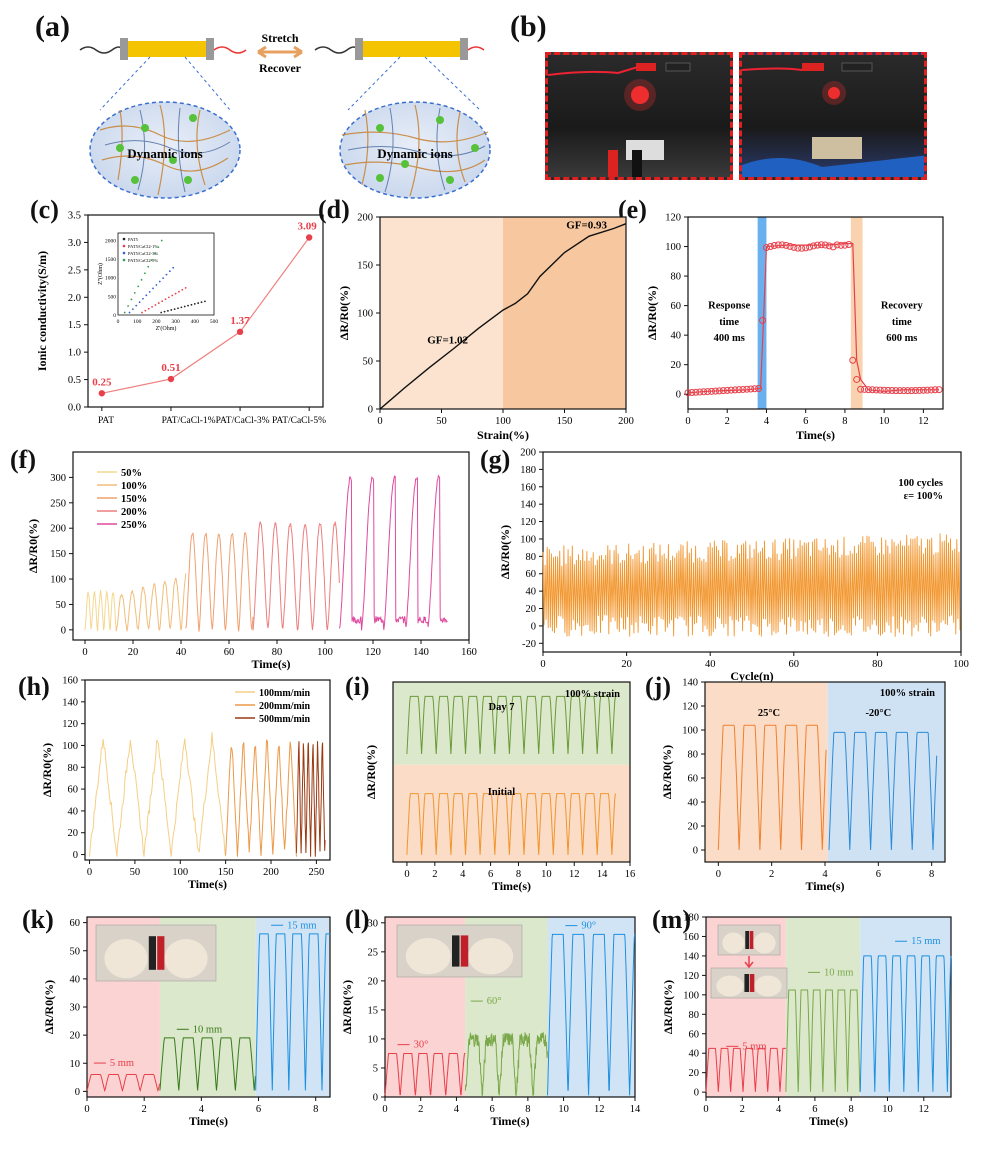 The height and width of the screenshot is (1154, 989). Describe the element at coordinates (751, 940) in the screenshot. I see `clip-red` at that location.